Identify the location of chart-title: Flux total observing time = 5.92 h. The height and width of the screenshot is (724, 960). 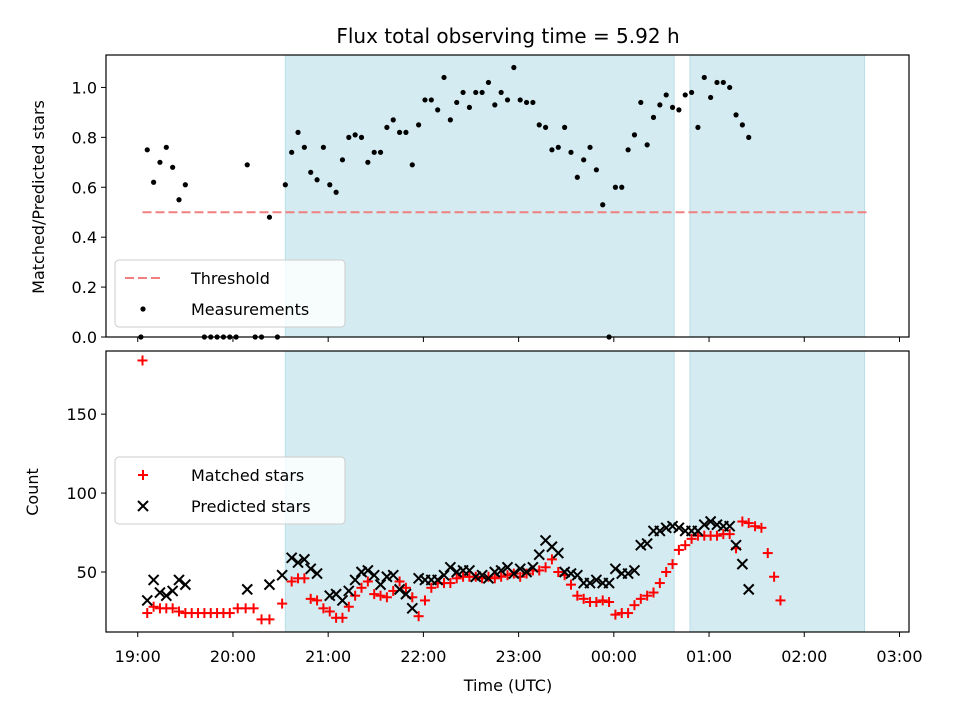
(507, 36).